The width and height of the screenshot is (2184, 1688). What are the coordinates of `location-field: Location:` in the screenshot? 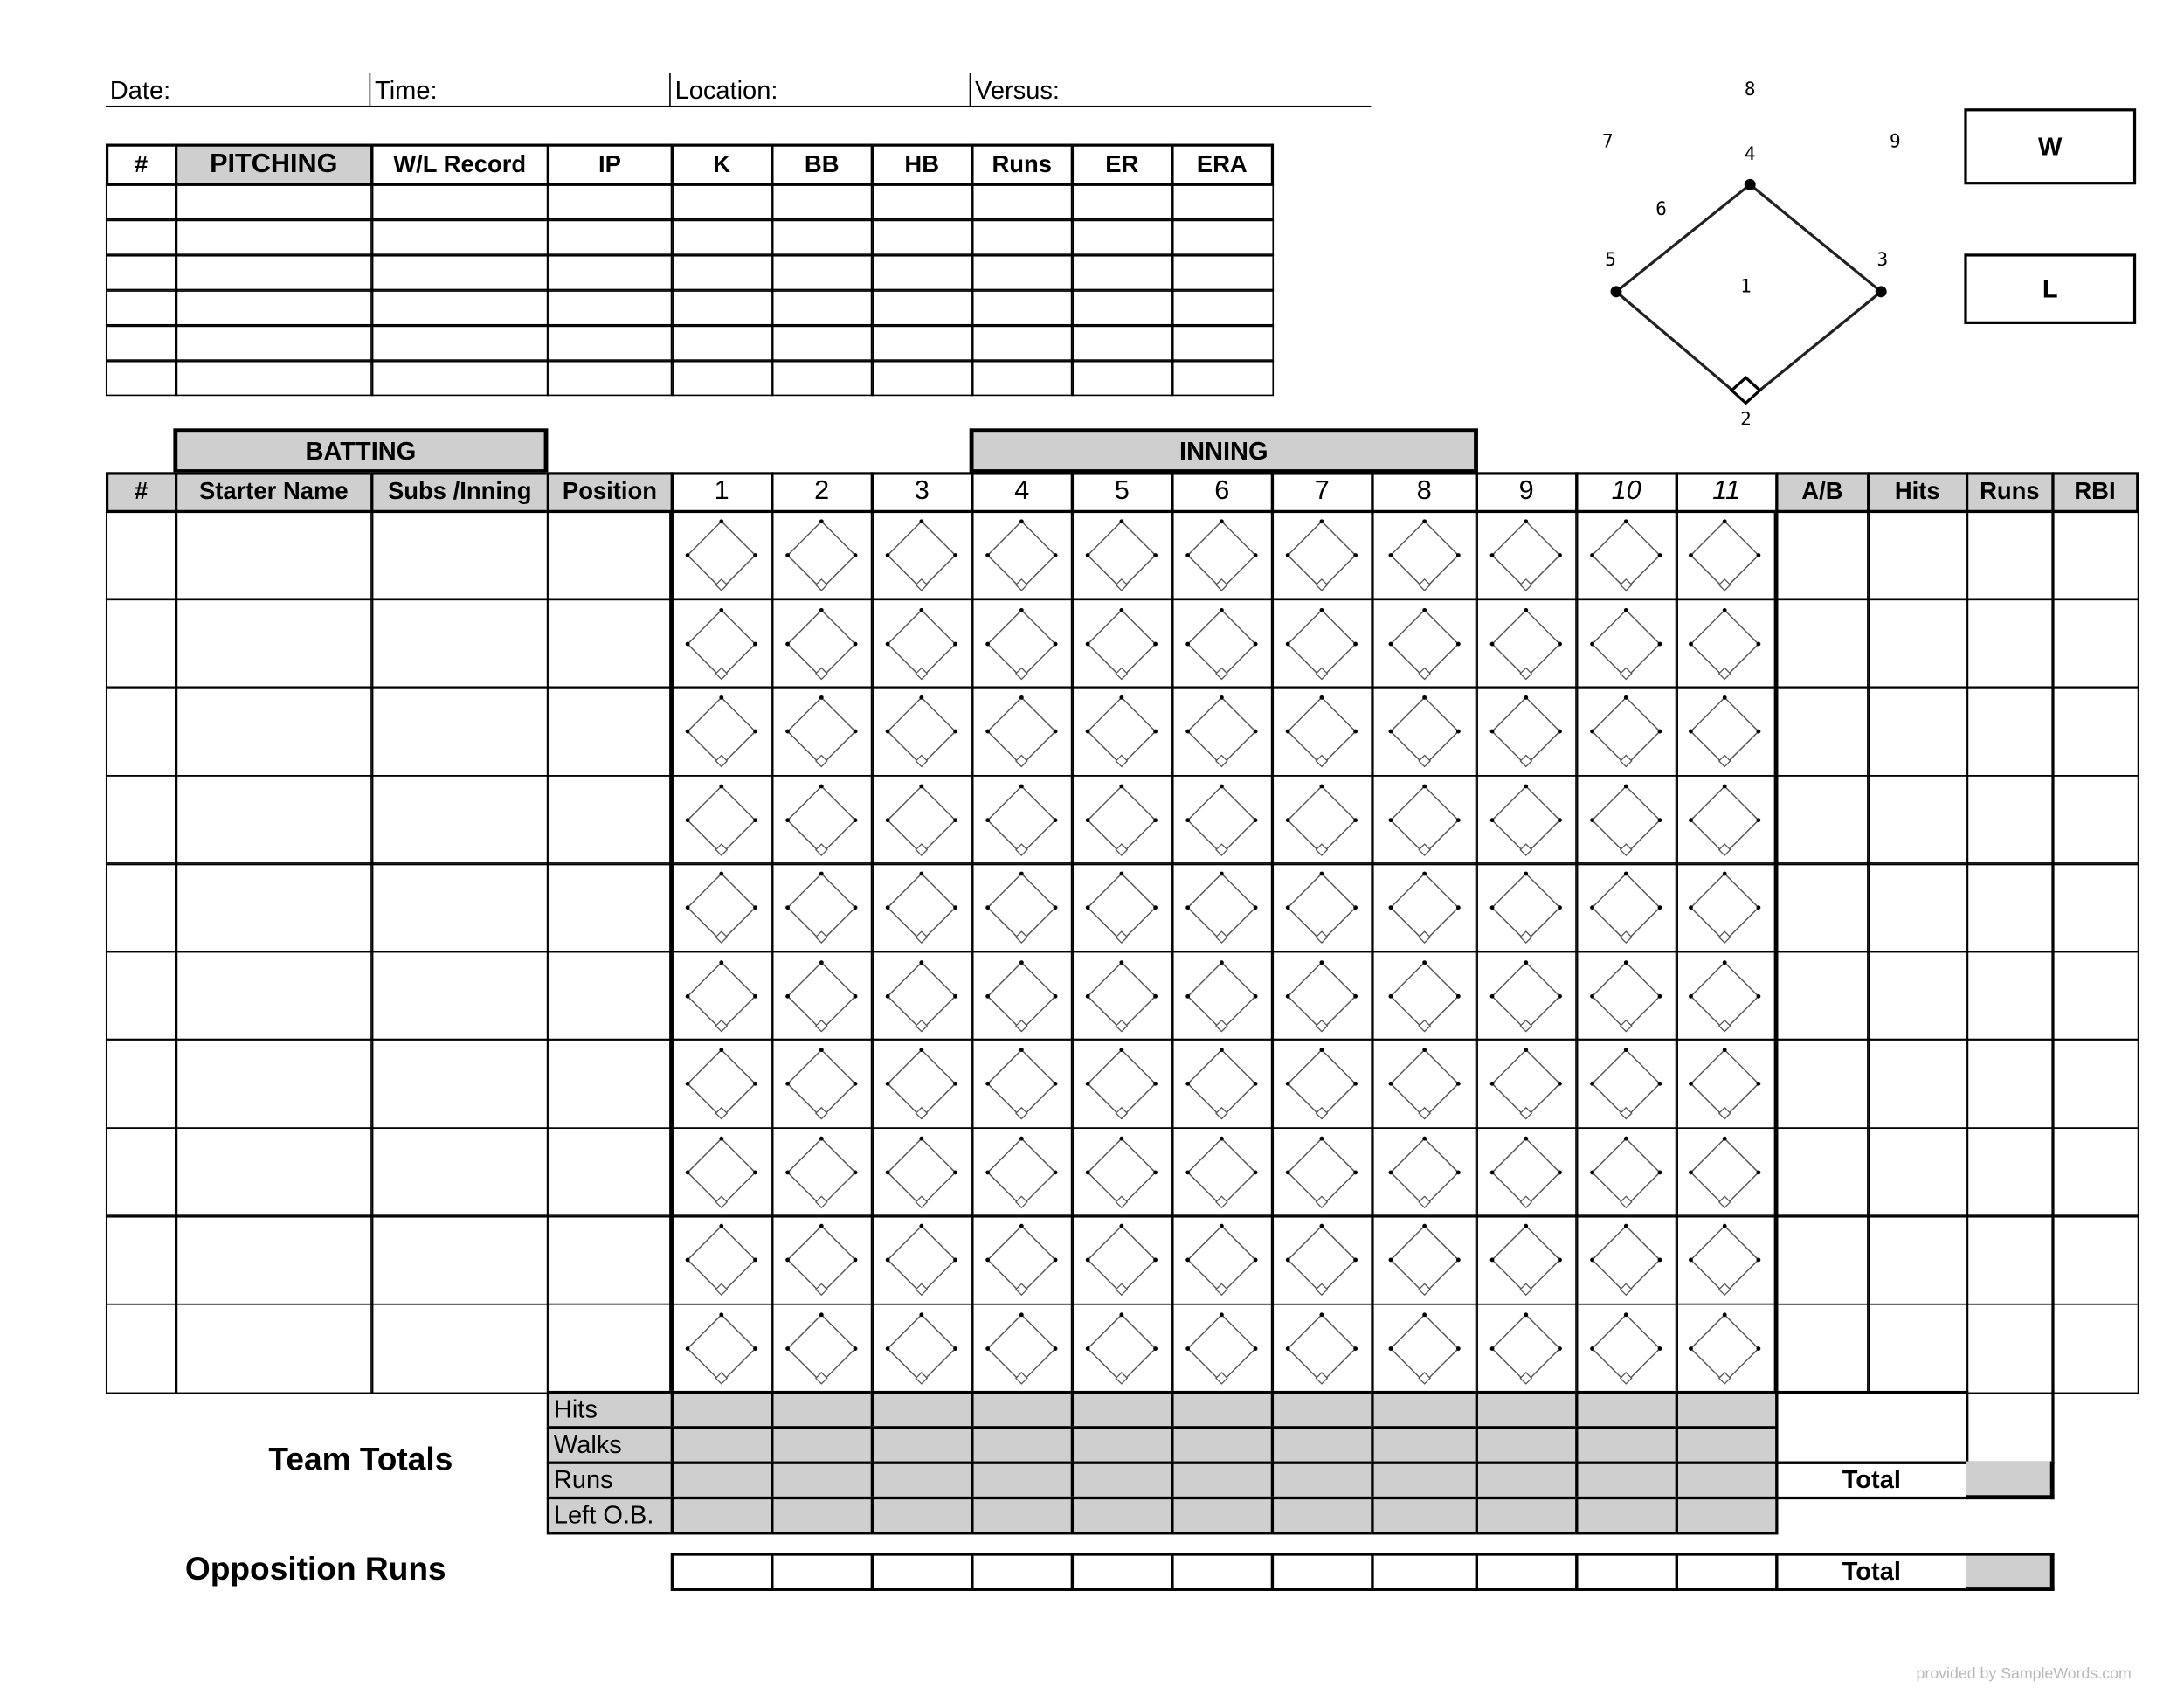 It's located at (726, 90).